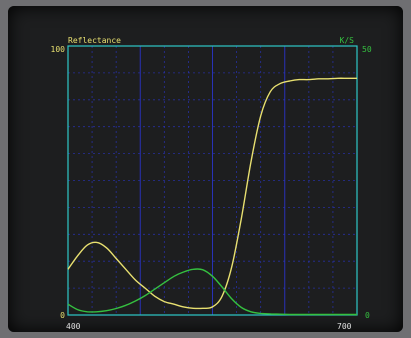  Describe the element at coordinates (344, 326) in the screenshot. I see `x-axis-end-label: 700` at that location.